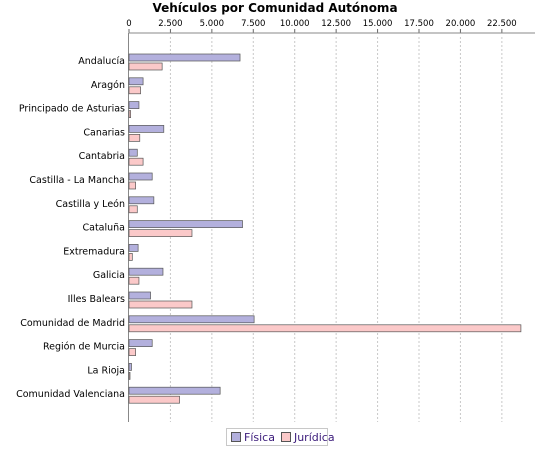  I want to click on x-tick-label: 7.500, so click(253, 24).